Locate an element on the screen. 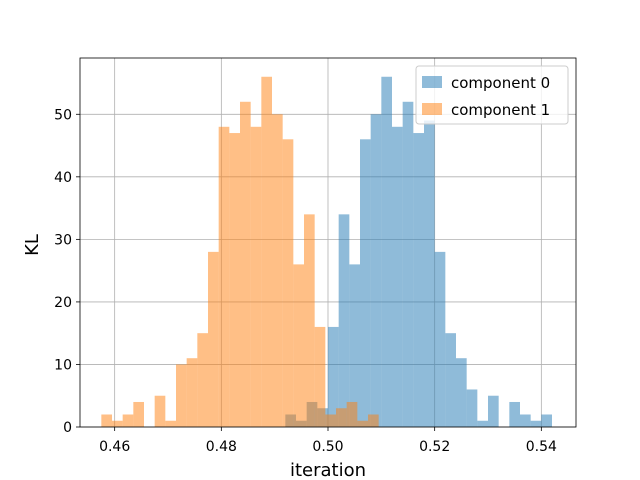 Image resolution: width=640 pixels, height=480 pixels. y-tick-label: 0 is located at coordinates (67, 428).